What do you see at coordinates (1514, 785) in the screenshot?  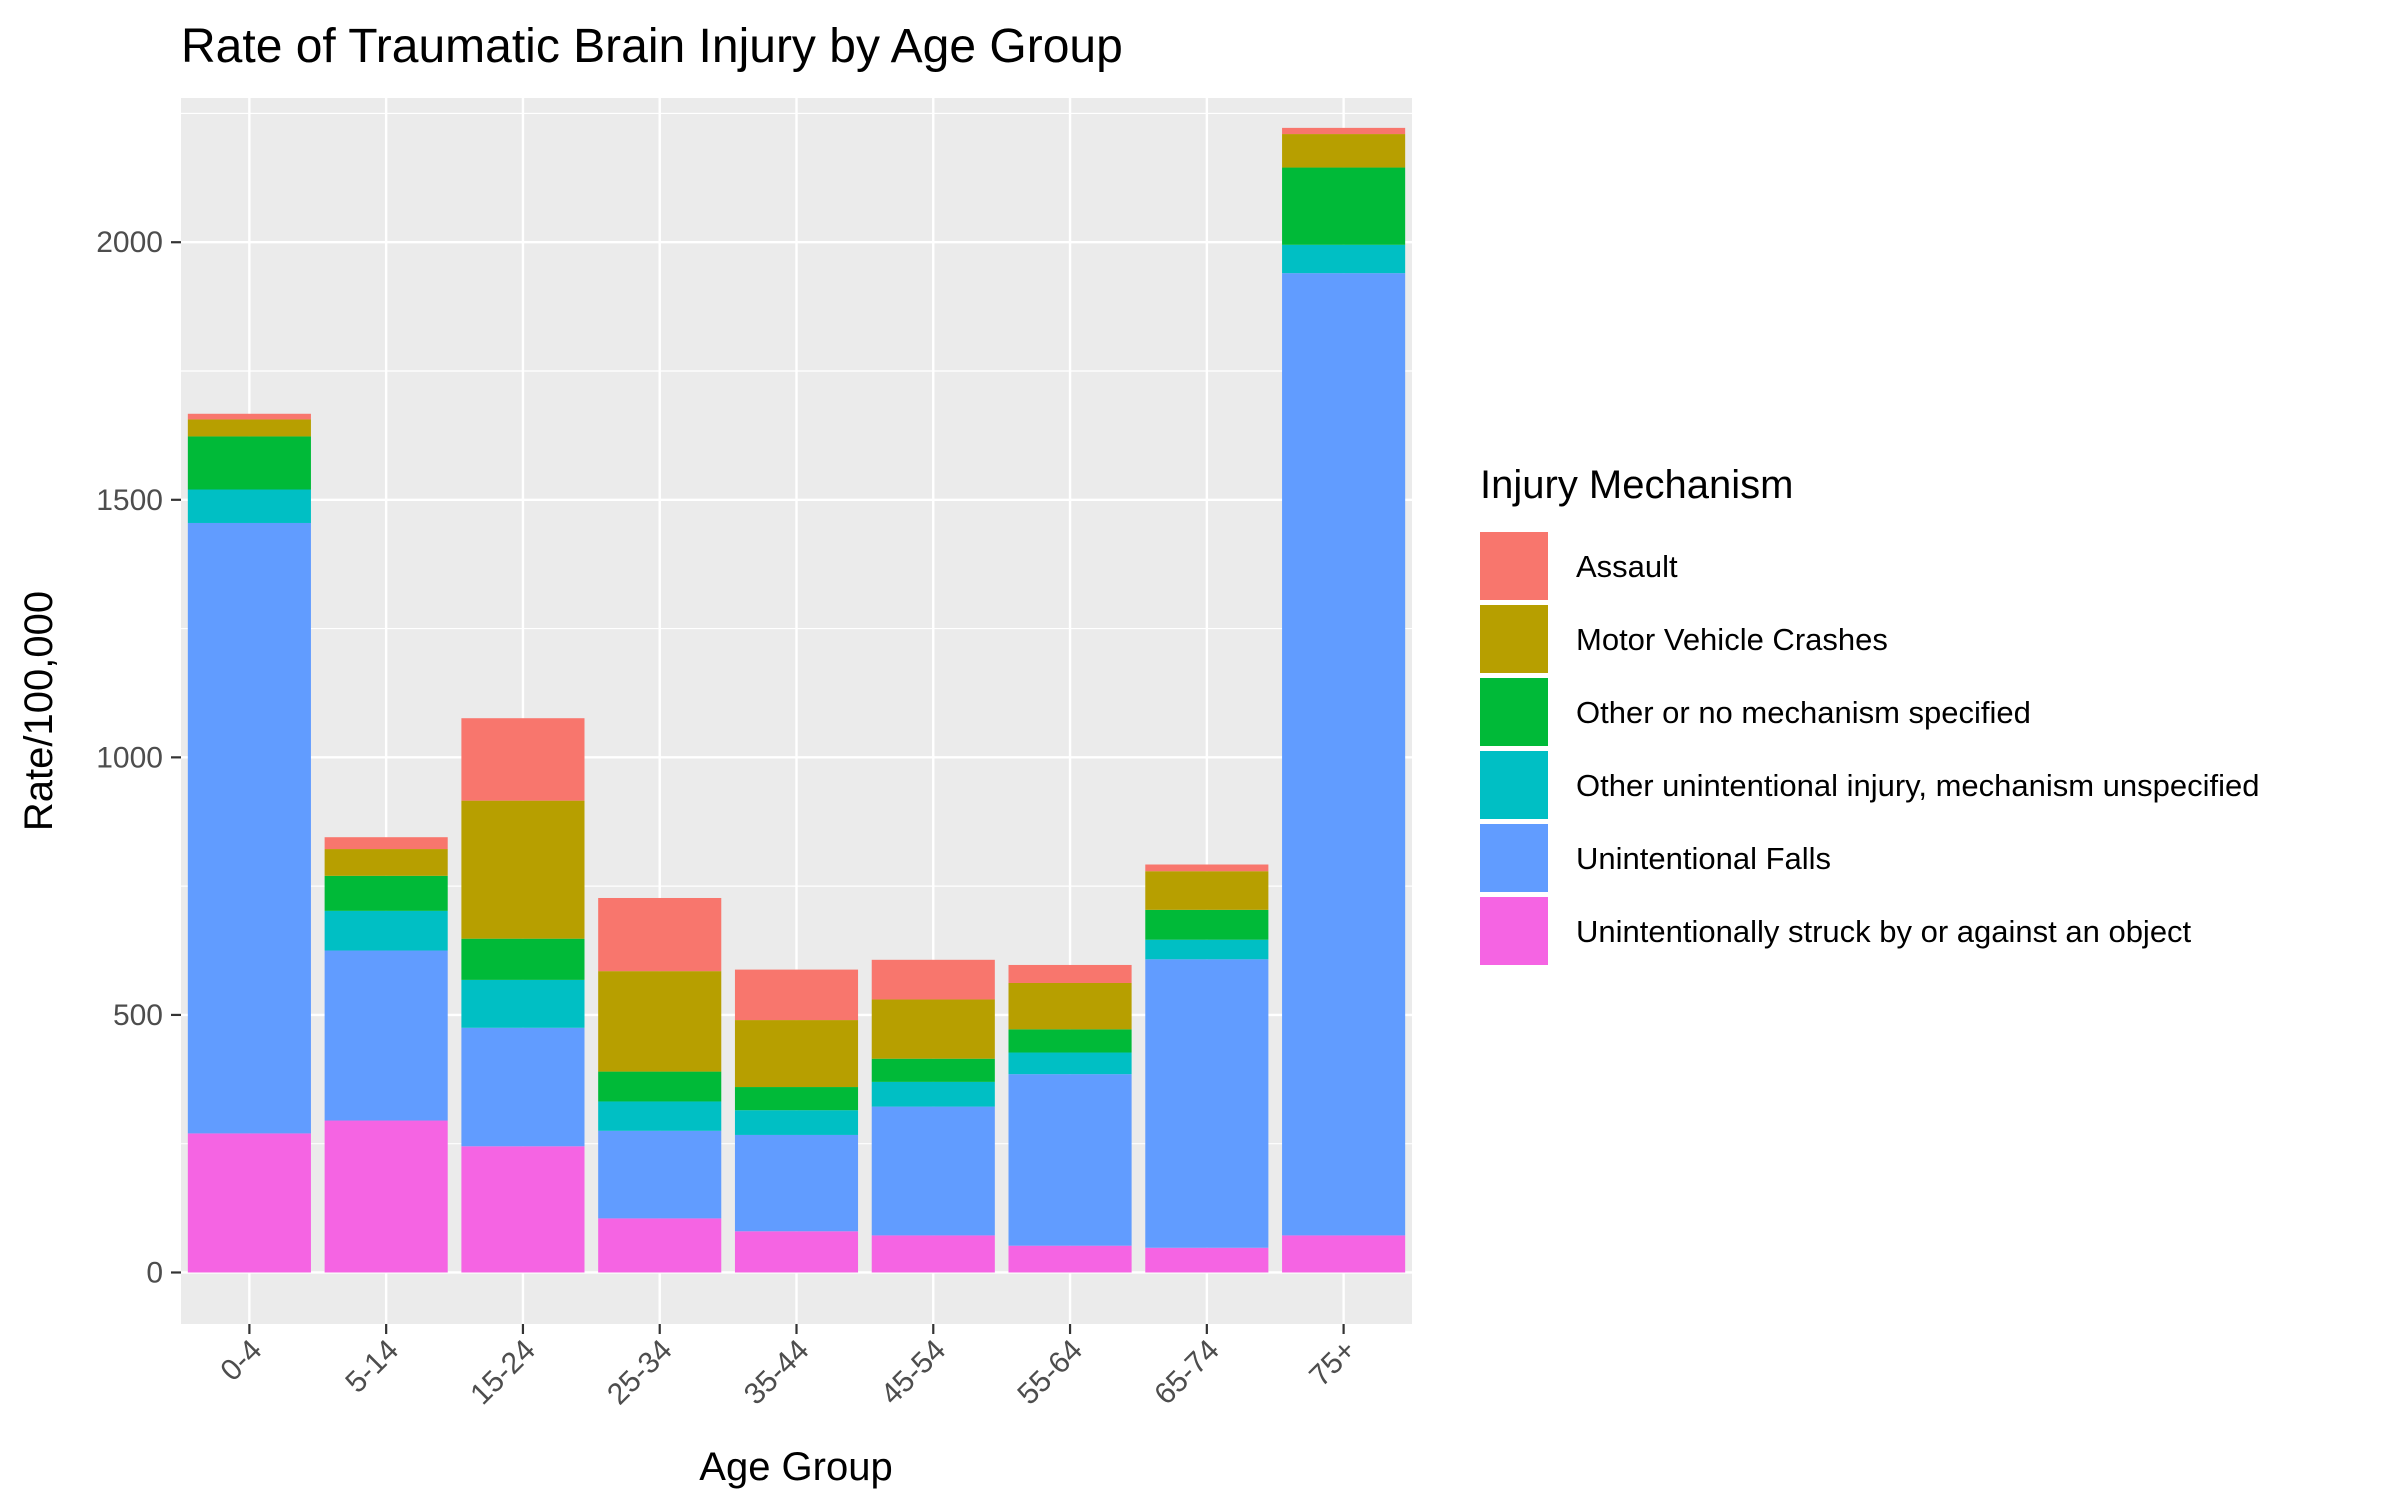 I see `legend-key-other-unintentional-injury-mechanism-unspecified` at bounding box center [1514, 785].